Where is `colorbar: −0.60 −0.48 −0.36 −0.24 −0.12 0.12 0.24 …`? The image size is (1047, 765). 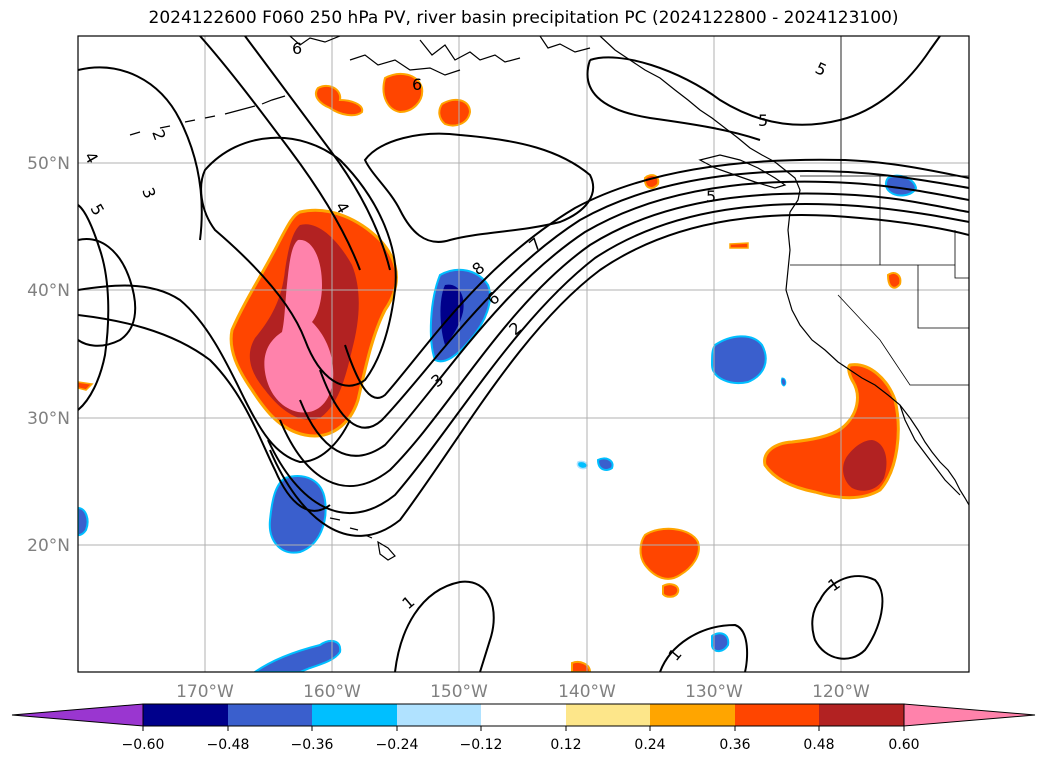 colorbar: −0.60 −0.48 −0.36 −0.24 −0.12 0.12 0.24 … is located at coordinates (523, 728).